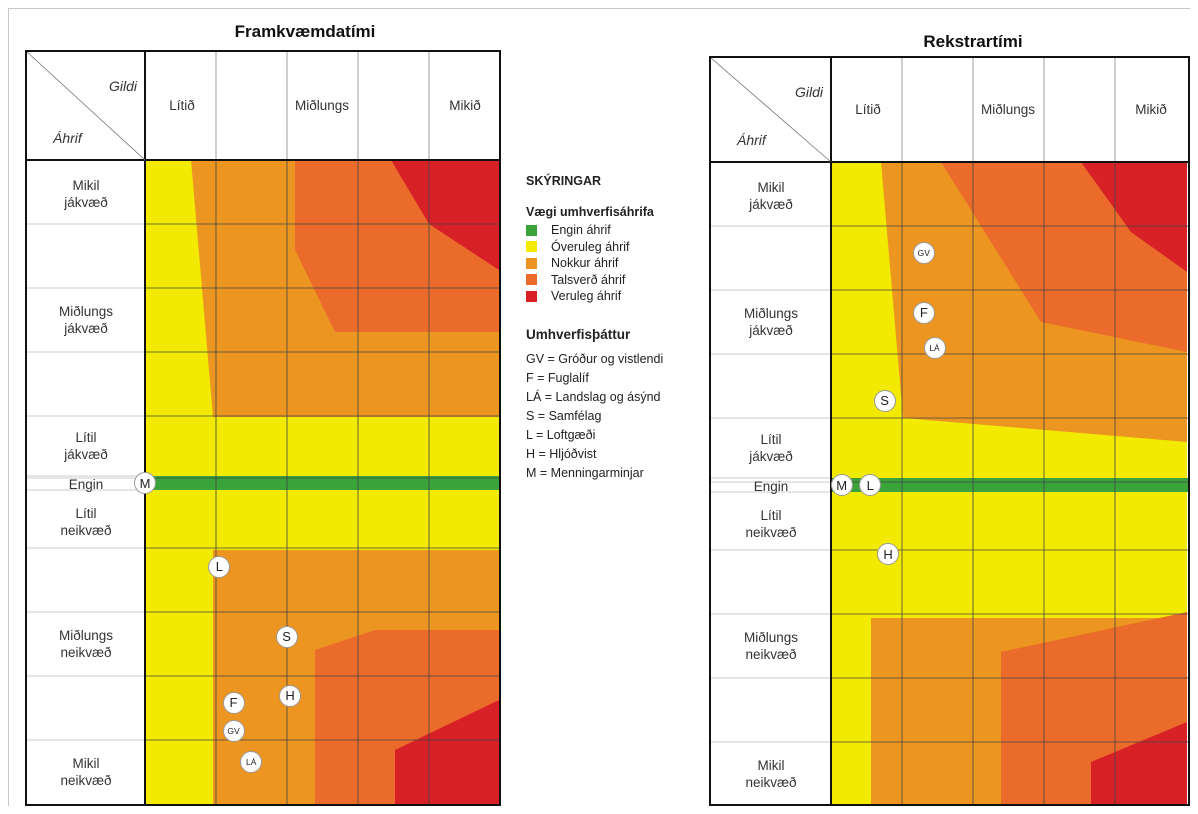 This screenshot has height=814, width=1198. Describe the element at coordinates (561, 434) in the screenshot. I see `legend-factor: L = Loftgæði` at that location.